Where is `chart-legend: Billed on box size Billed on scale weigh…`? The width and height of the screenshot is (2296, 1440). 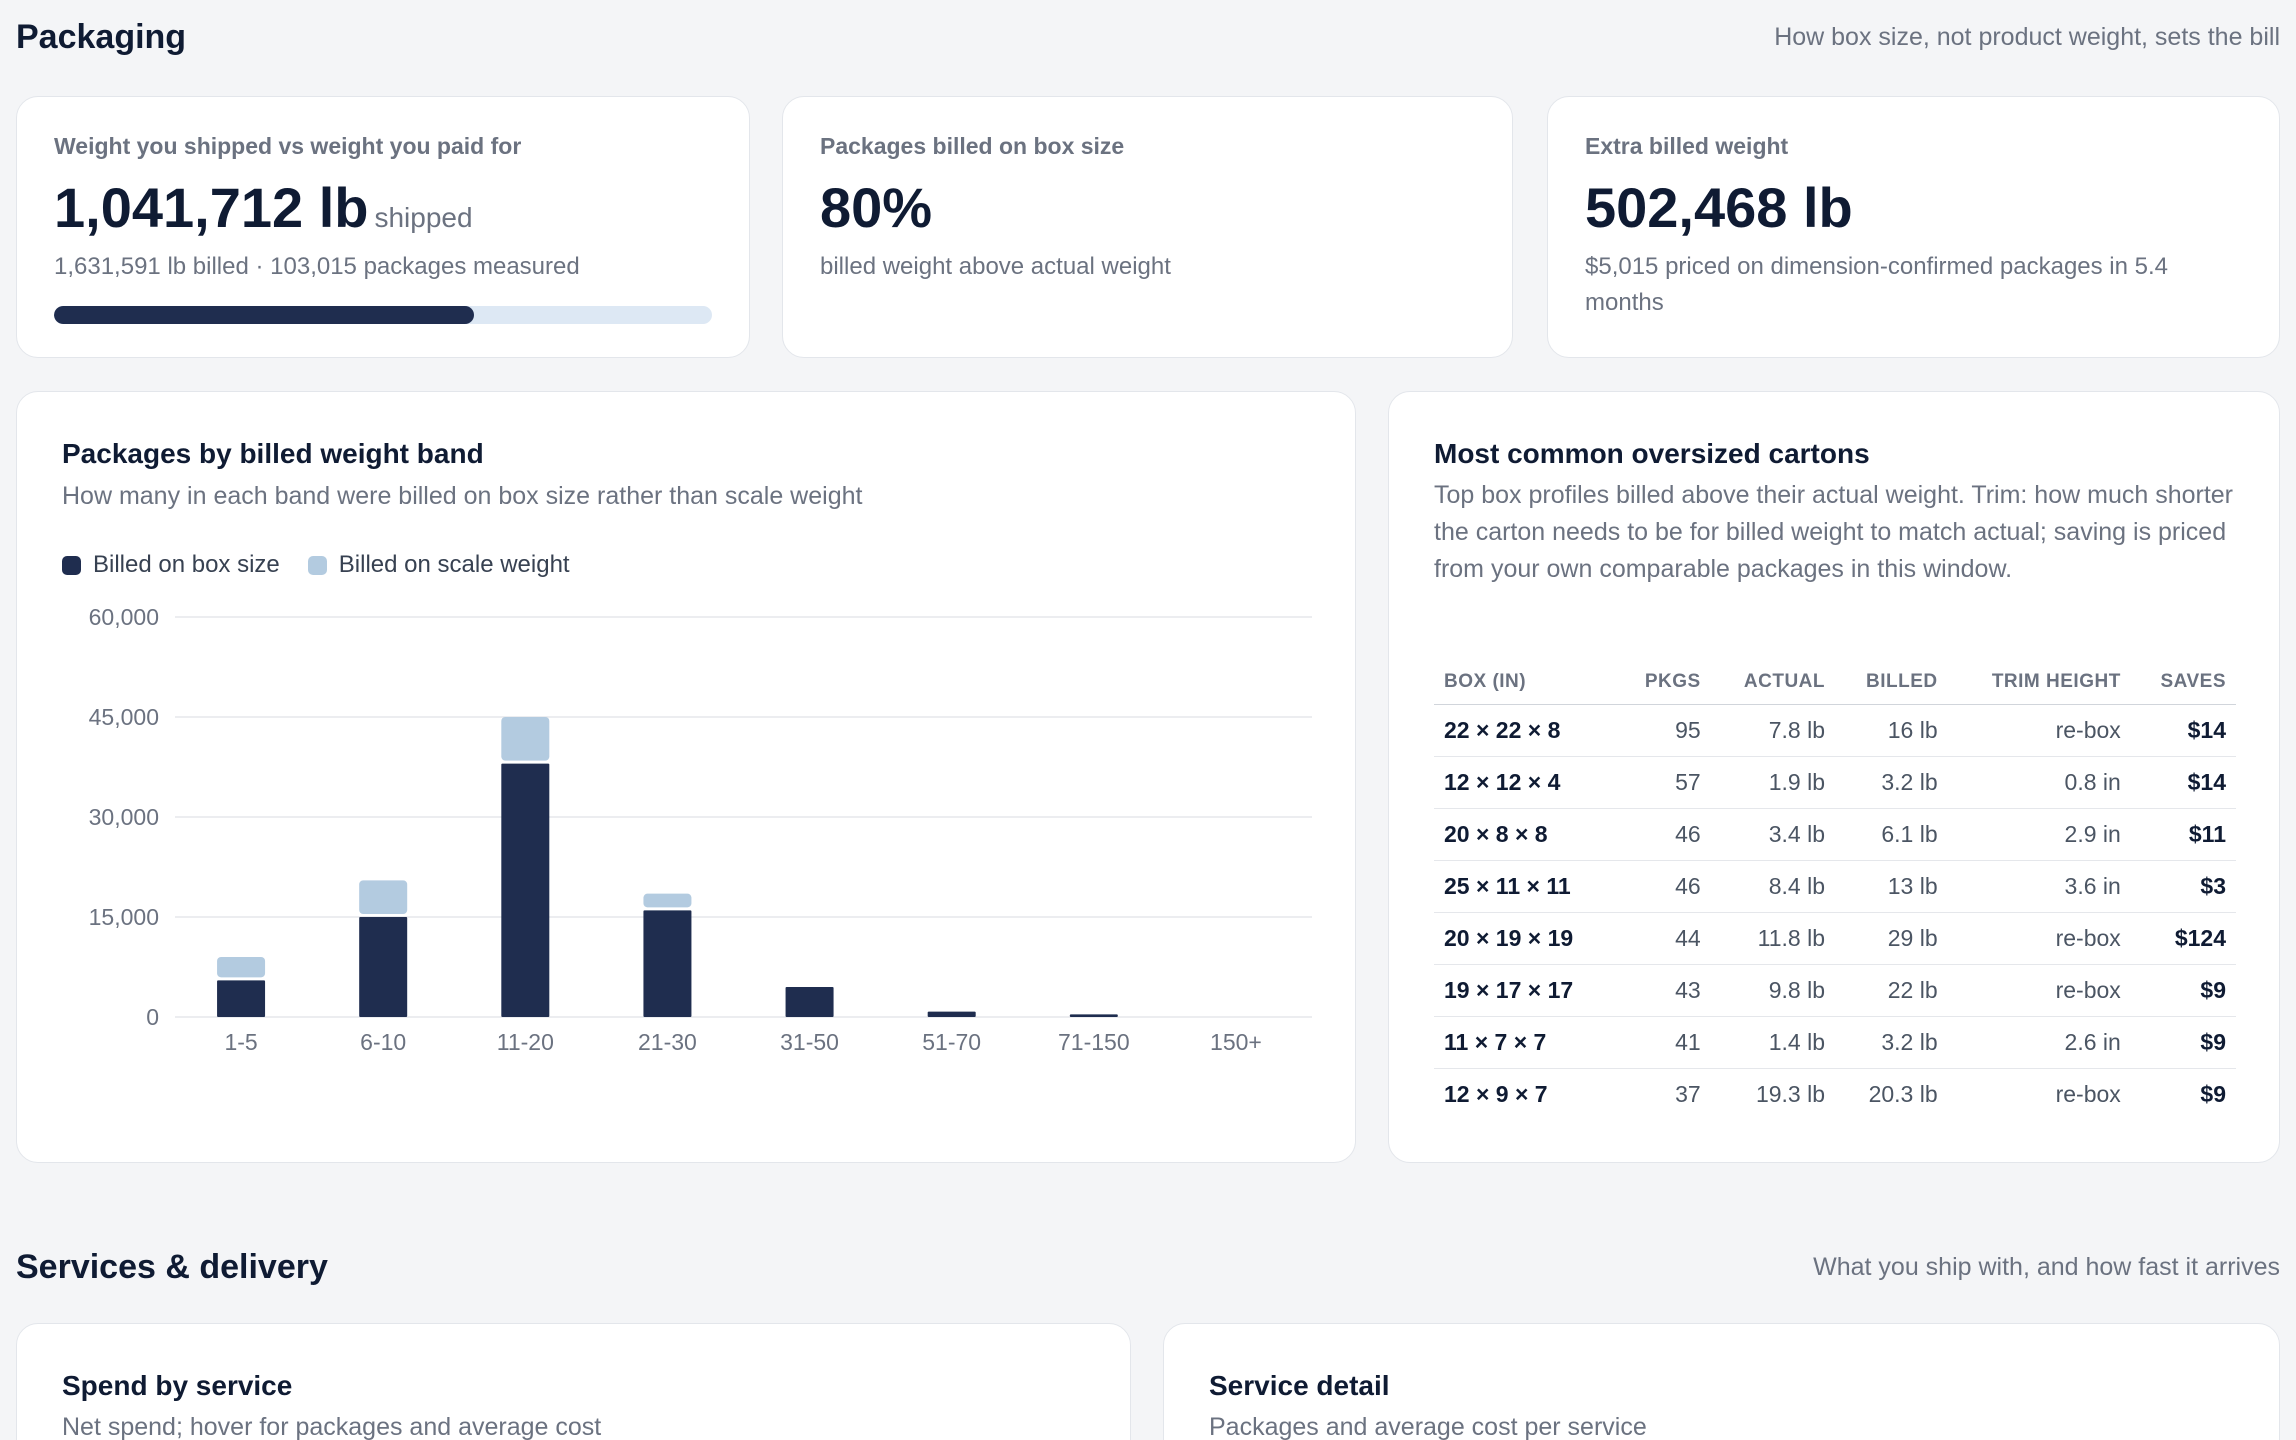
chart-legend: Billed on box size Billed on scale weigh… is located at coordinates (316, 565).